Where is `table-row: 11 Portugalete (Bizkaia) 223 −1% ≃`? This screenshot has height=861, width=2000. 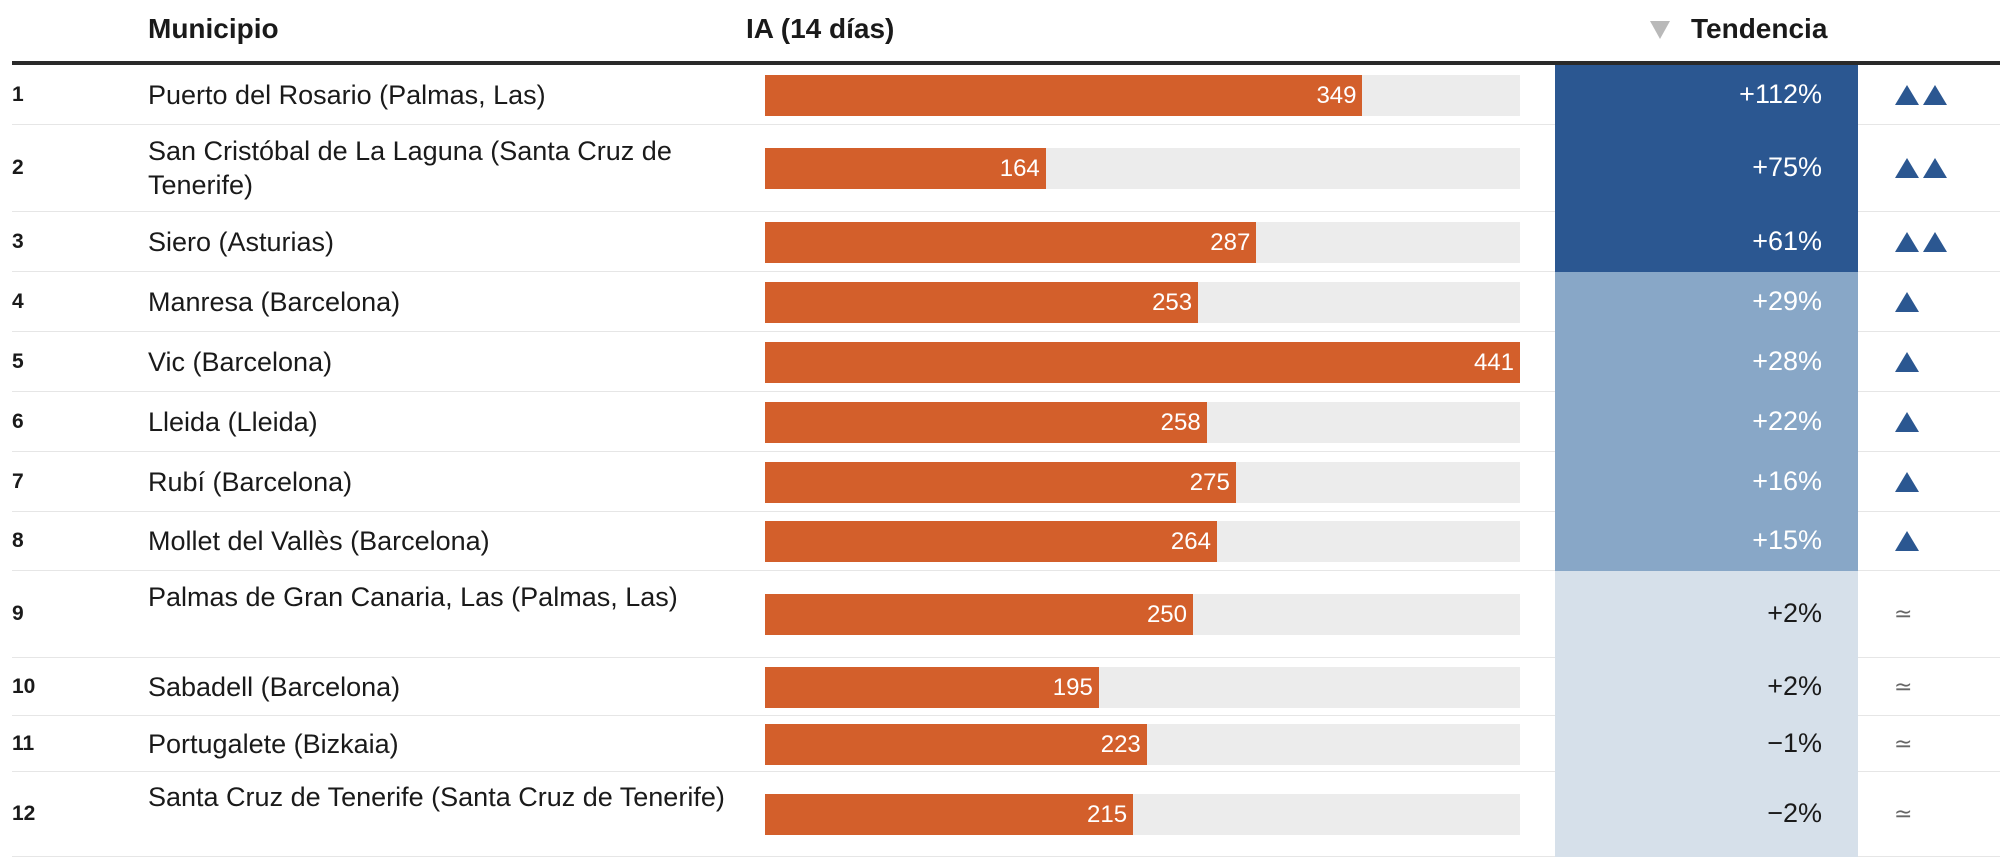 table-row: 11 Portugalete (Bizkaia) 223 −1% ≃ is located at coordinates (1006, 744).